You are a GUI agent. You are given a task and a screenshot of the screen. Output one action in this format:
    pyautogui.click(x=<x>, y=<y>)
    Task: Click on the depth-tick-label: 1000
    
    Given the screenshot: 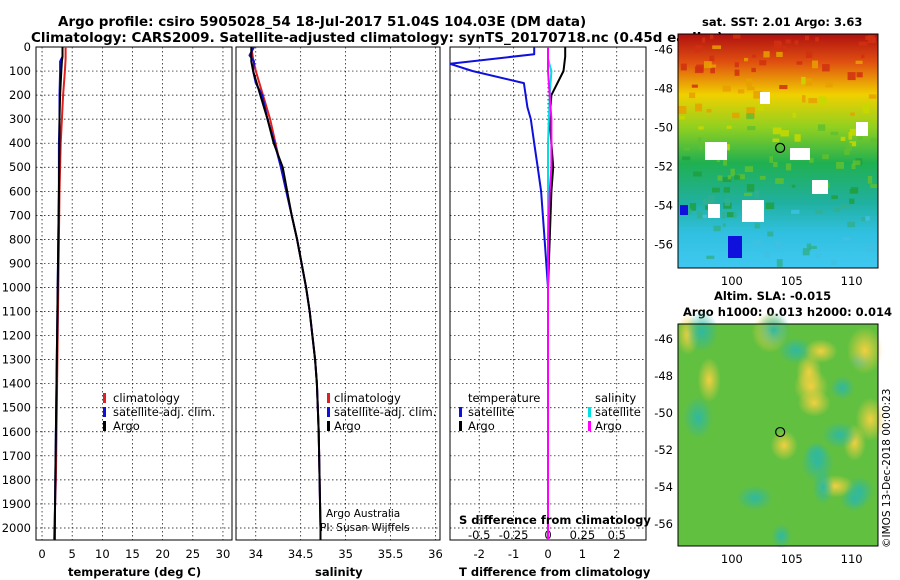 What is the action you would take?
    pyautogui.click(x=16, y=287)
    